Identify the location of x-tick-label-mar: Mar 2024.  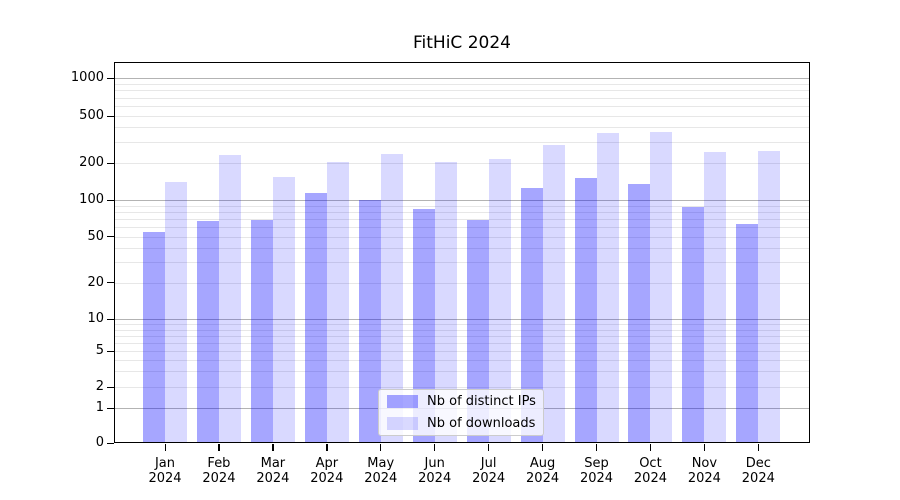
(273, 471).